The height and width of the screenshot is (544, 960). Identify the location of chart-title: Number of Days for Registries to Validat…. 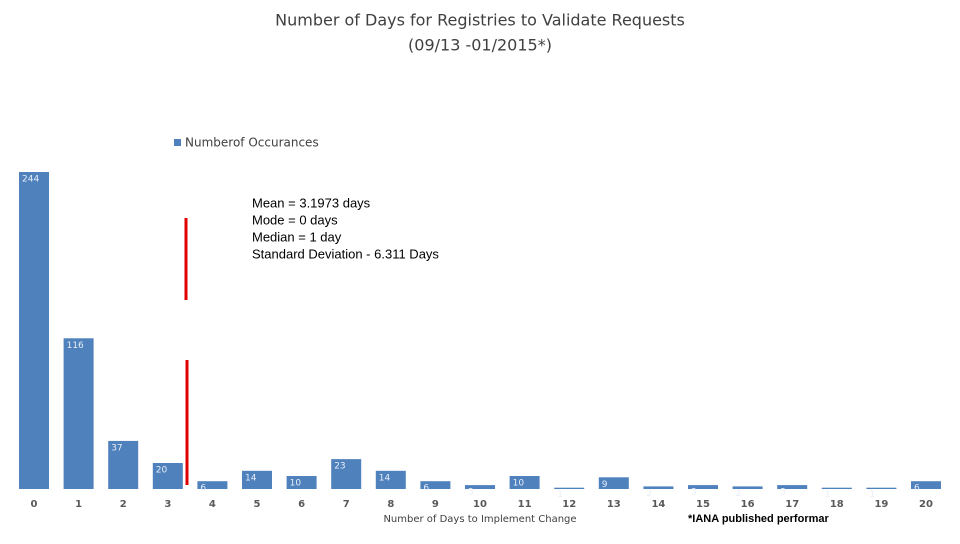
(480, 20).